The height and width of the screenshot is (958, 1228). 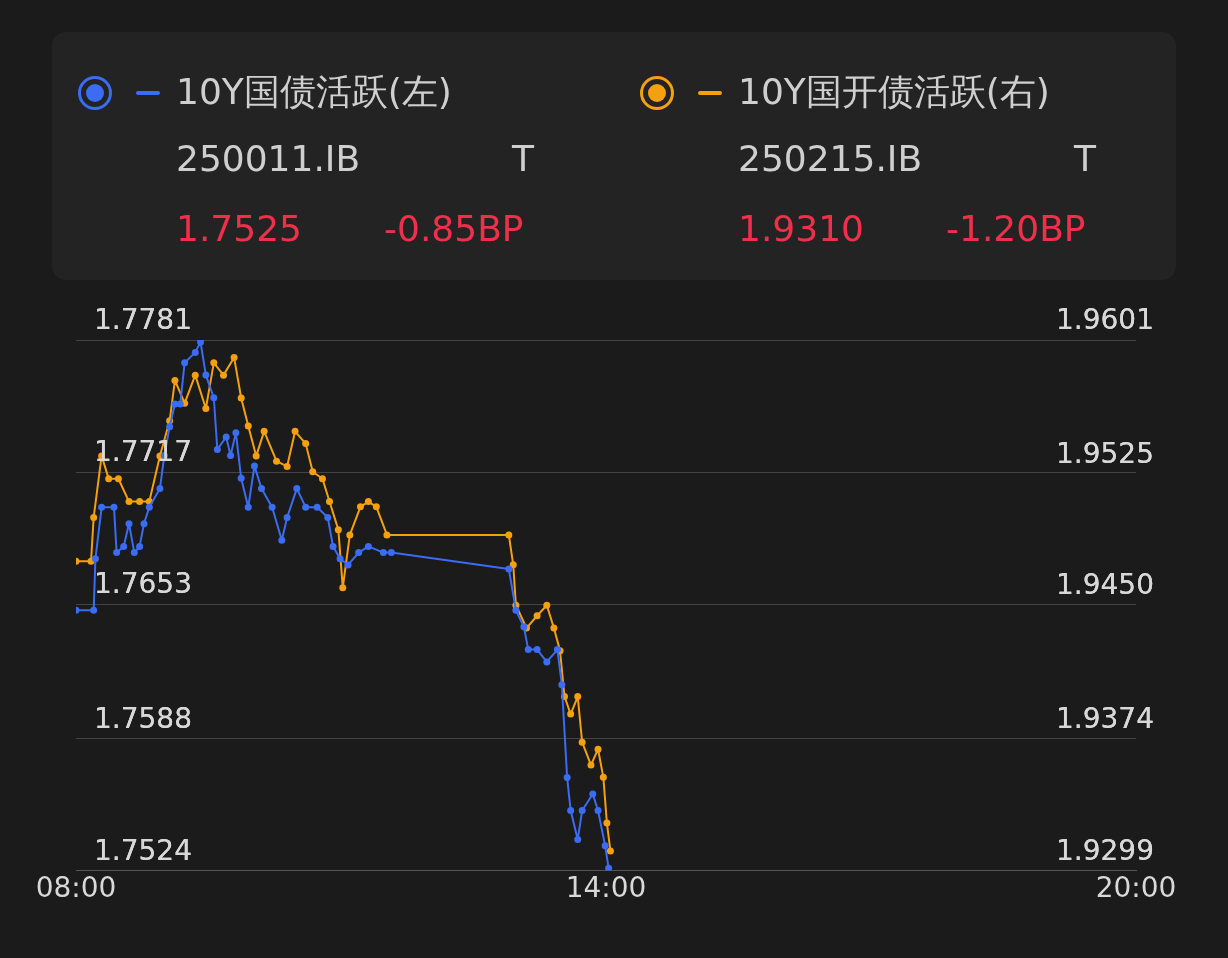 What do you see at coordinates (1105, 850) in the screenshot?
I see `y2-tick-label: 1.9299` at bounding box center [1105, 850].